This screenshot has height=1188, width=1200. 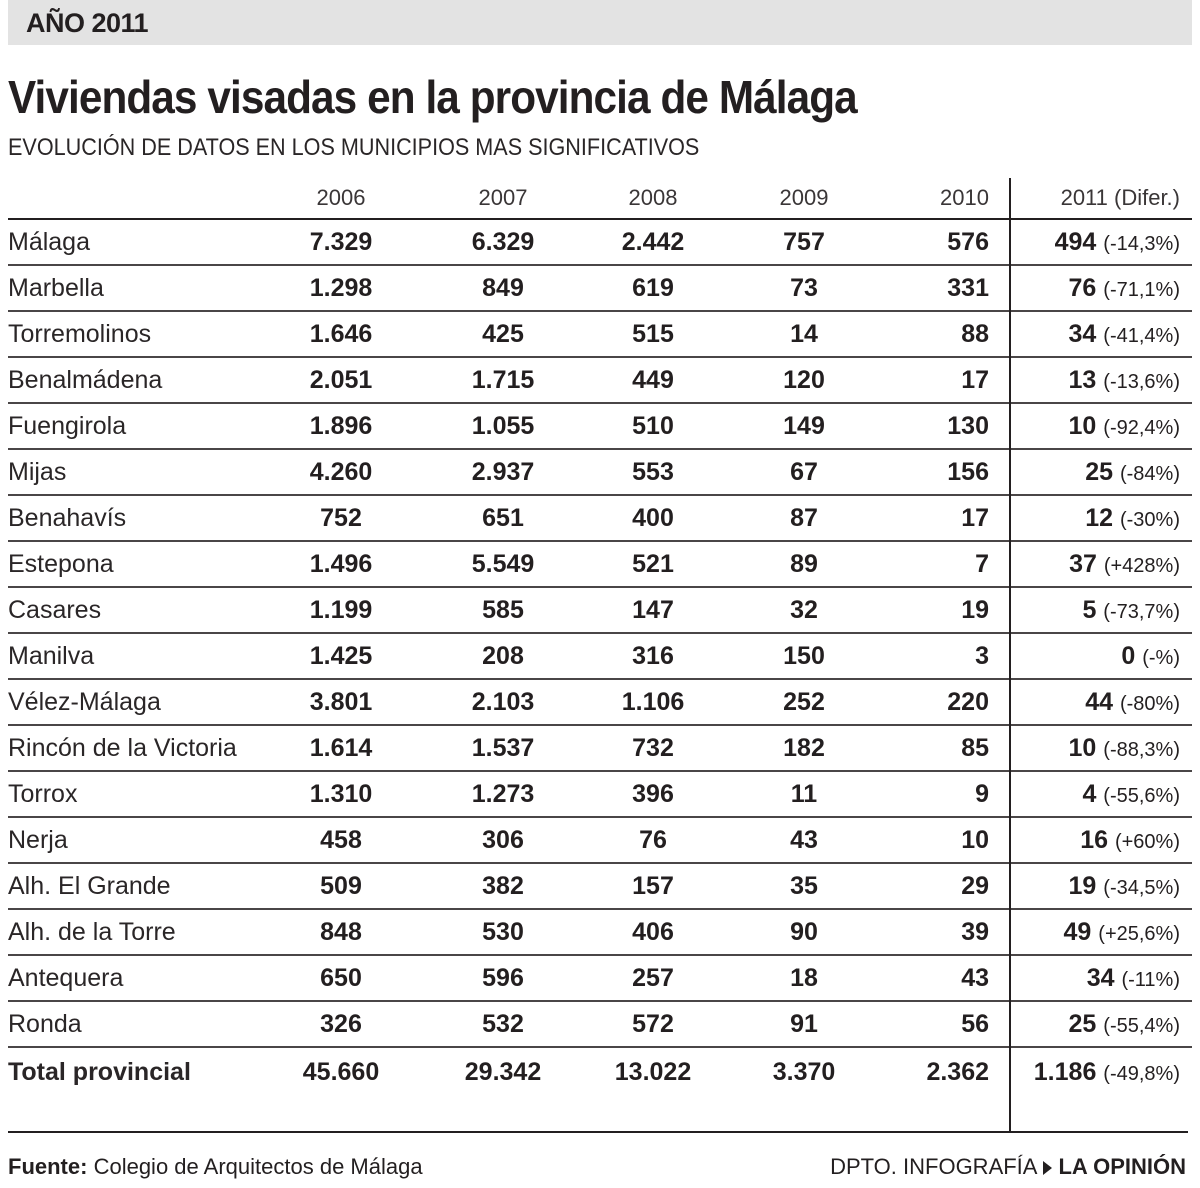 What do you see at coordinates (87, 23) in the screenshot?
I see `kicker-label: AÑO 2011` at bounding box center [87, 23].